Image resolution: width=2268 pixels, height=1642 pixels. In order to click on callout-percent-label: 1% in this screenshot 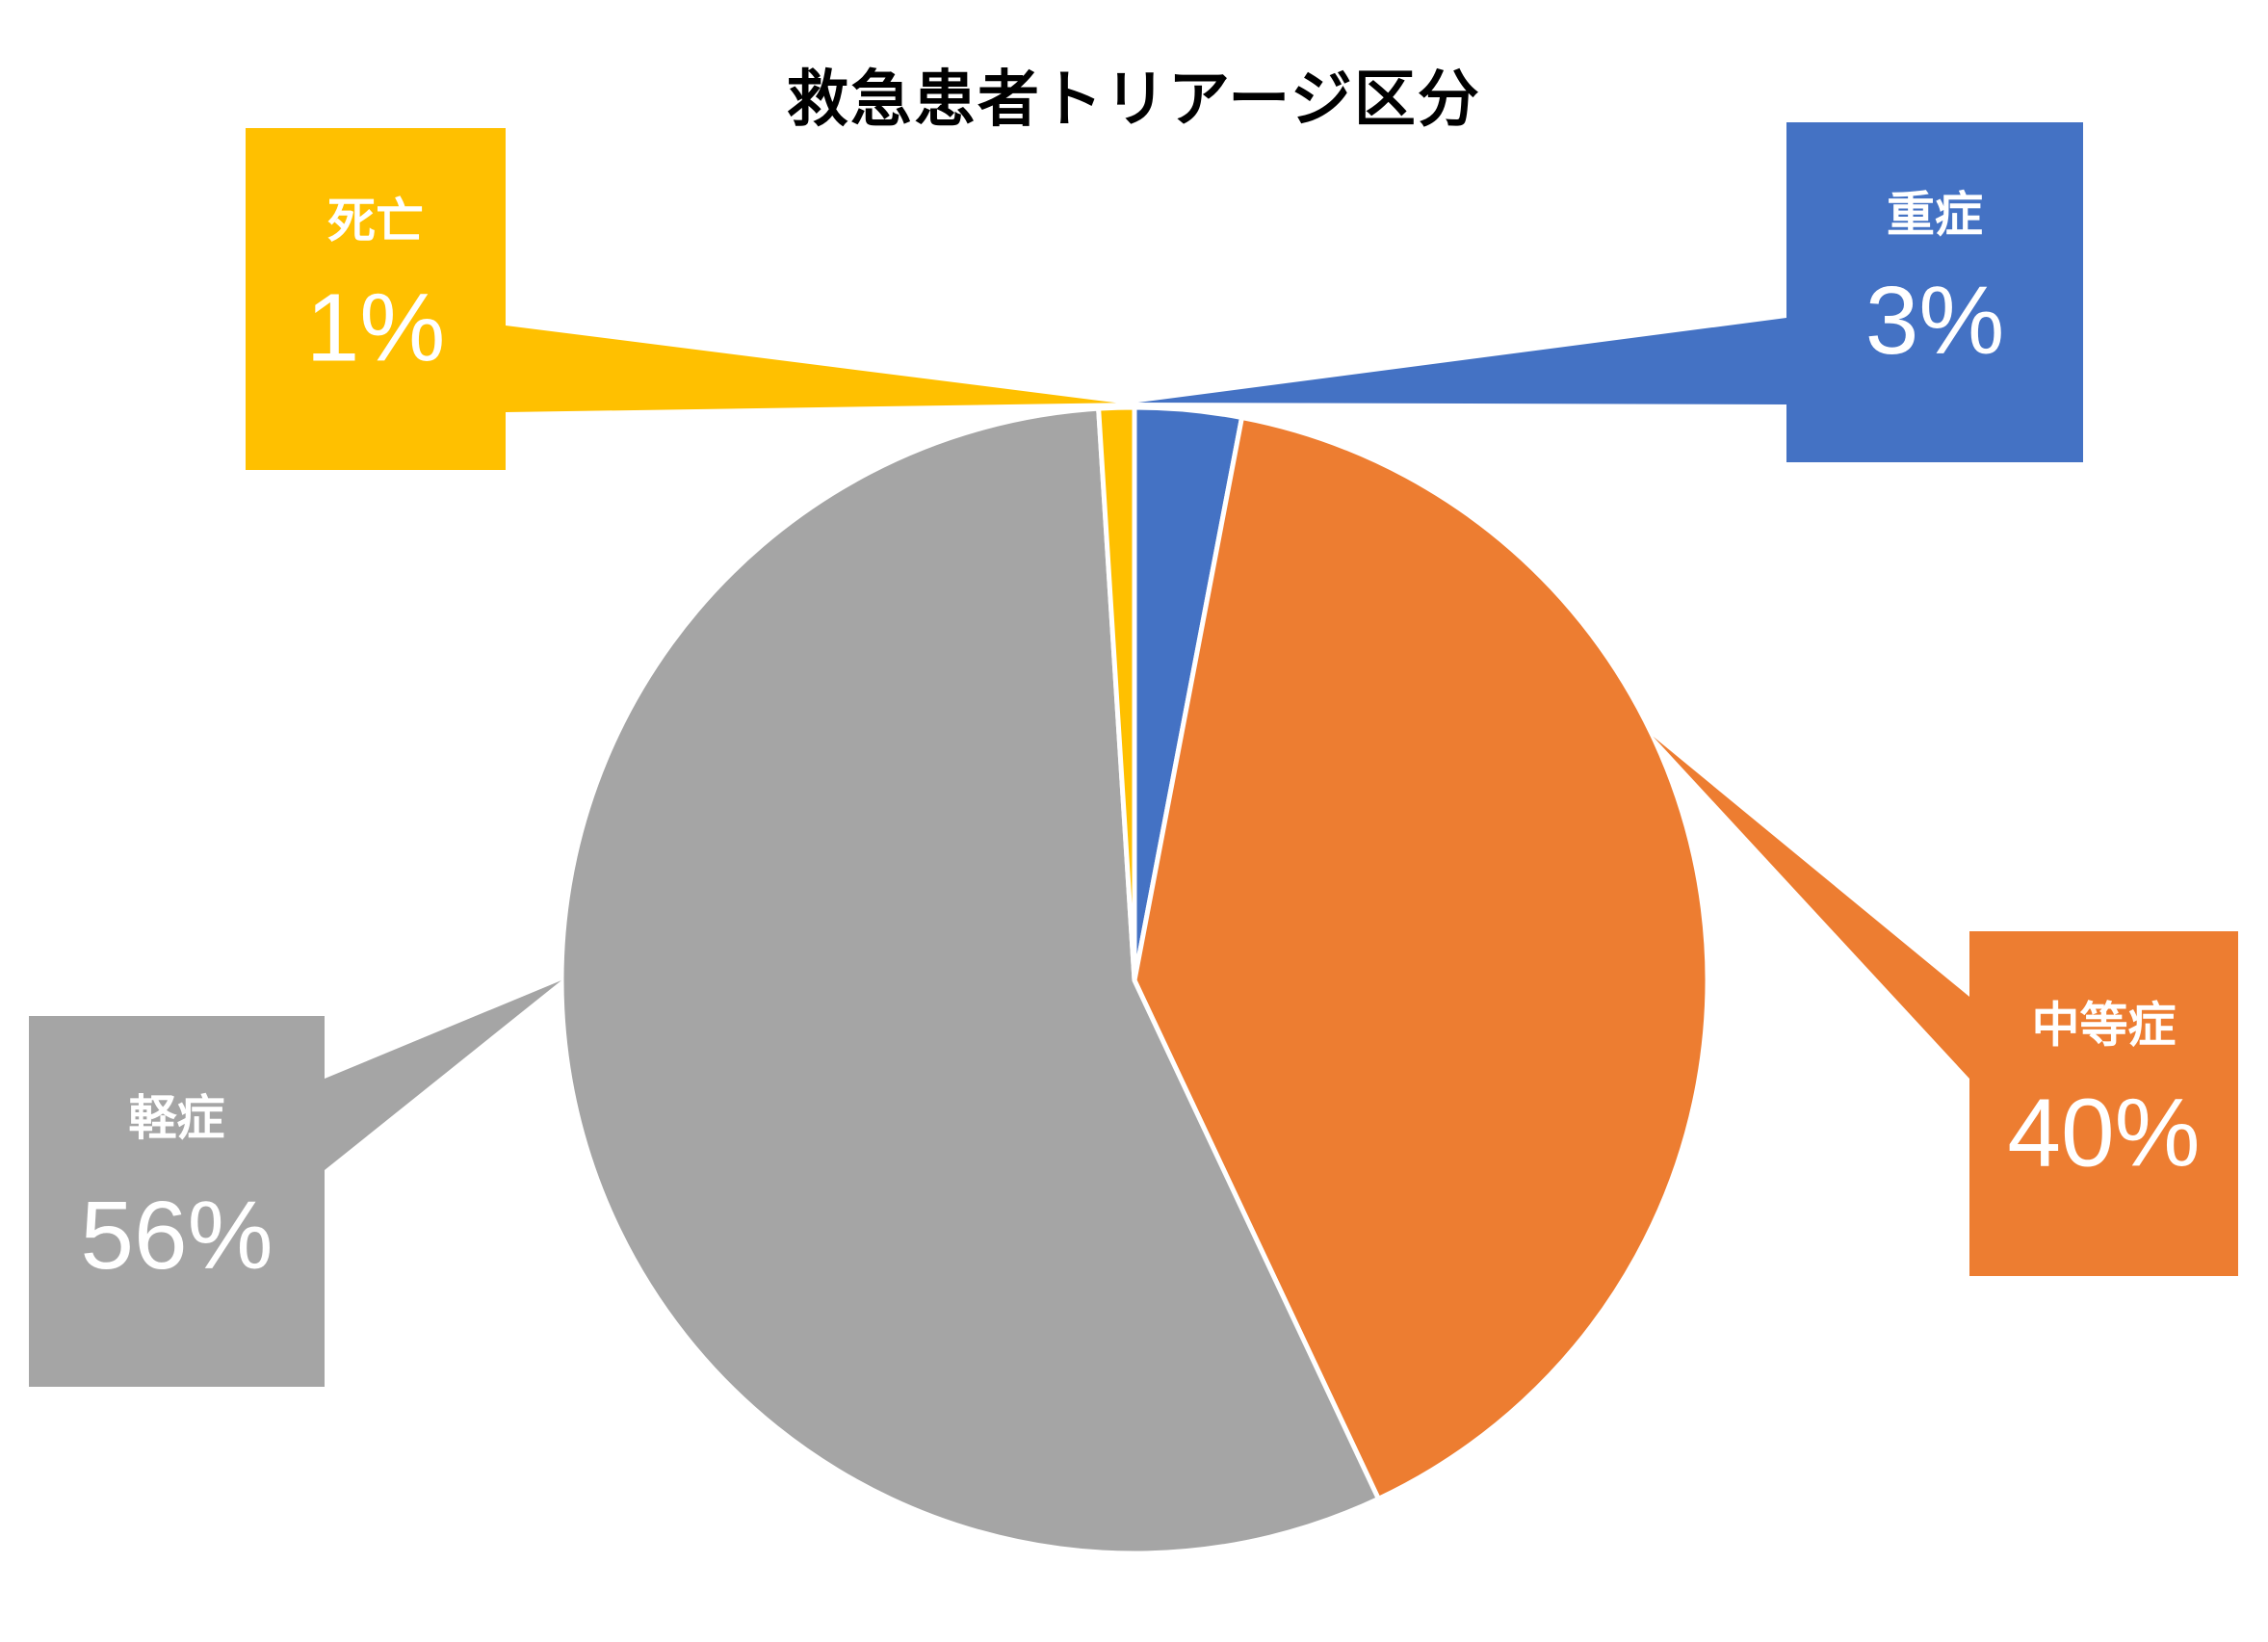, I will do `click(376, 327)`.